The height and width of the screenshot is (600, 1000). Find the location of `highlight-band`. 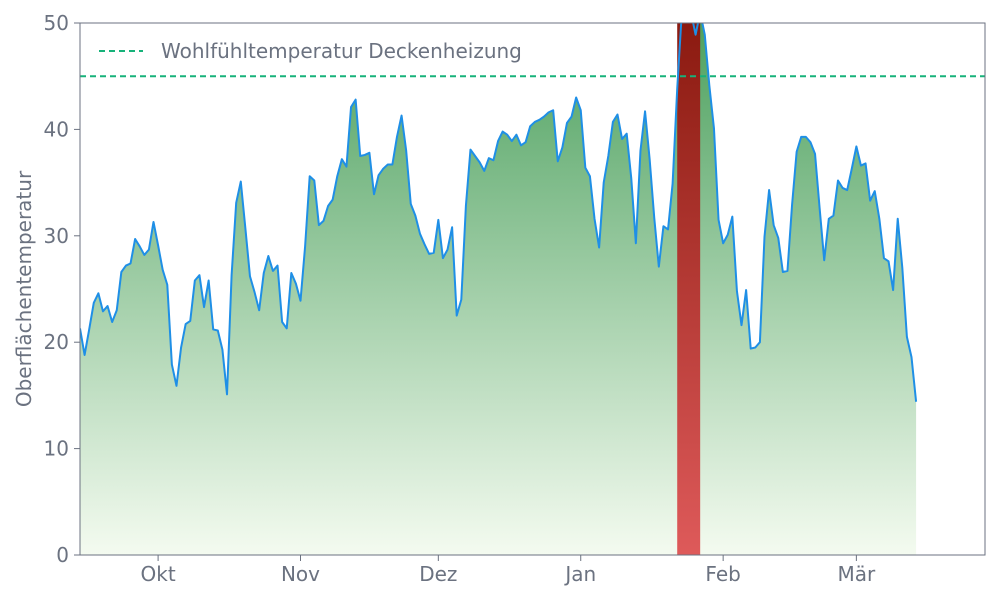

highlight-band is located at coordinates (689, 289).